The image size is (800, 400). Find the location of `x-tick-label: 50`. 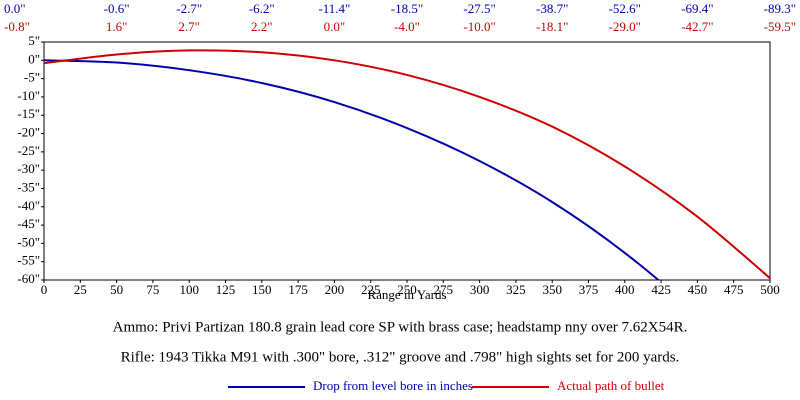

x-tick-label: 50 is located at coordinates (116, 289).